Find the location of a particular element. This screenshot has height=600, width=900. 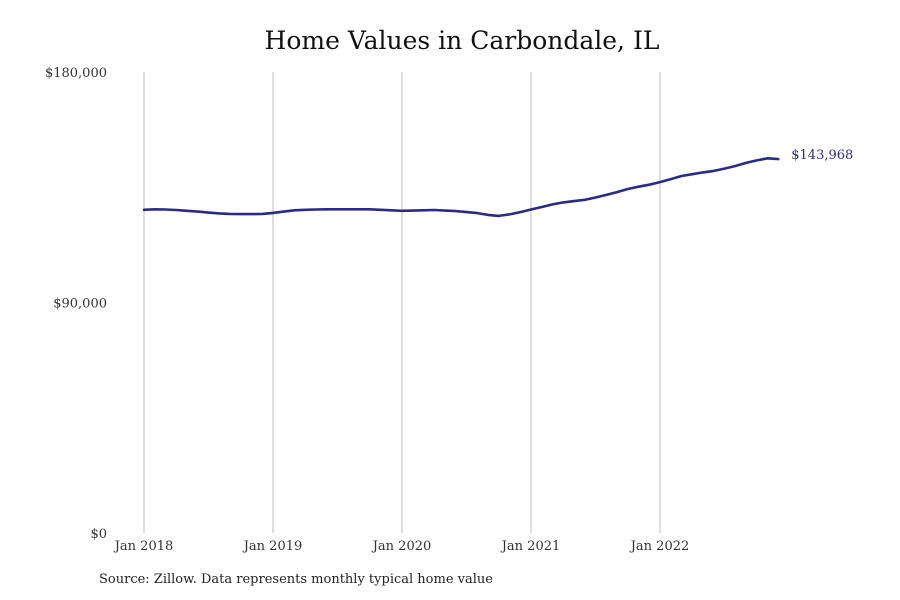

series-layer: $143,968 is located at coordinates (497, 183).